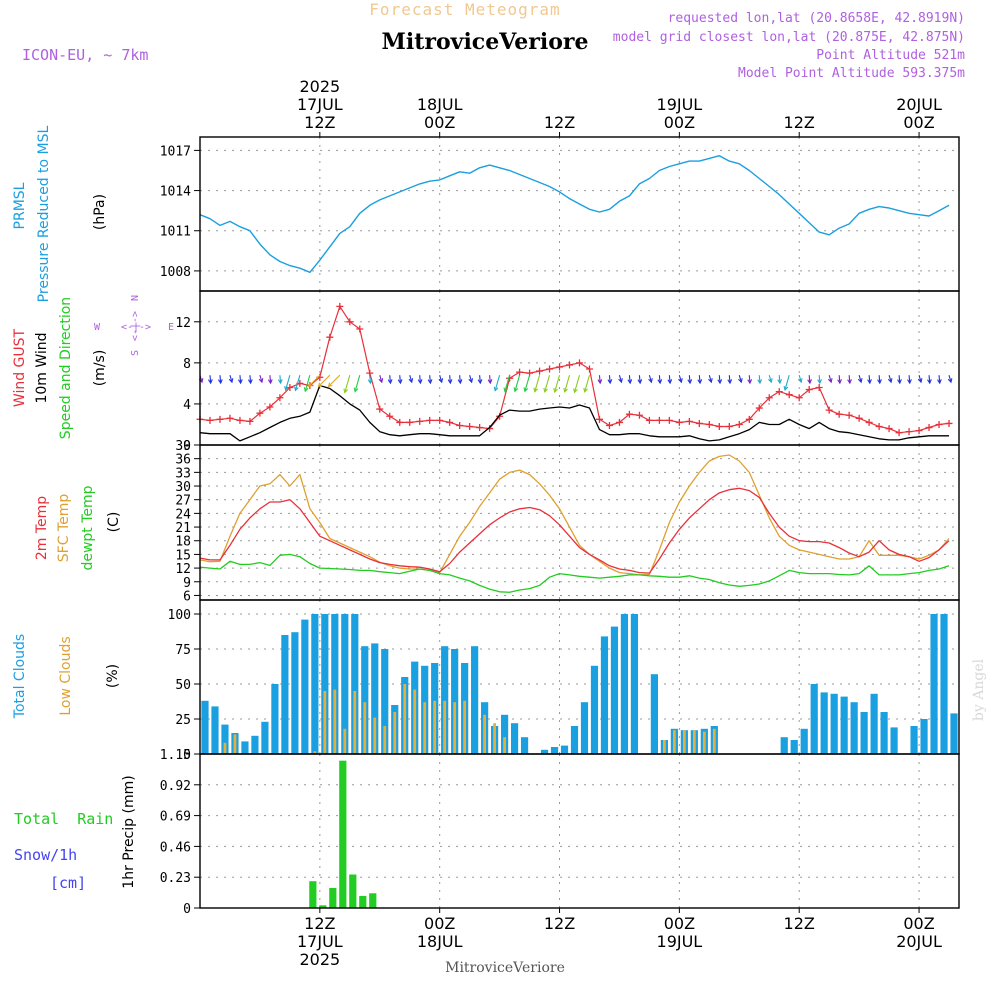 This screenshot has height=1000, width=1000. Describe the element at coordinates (574, 530) in the screenshot. I see `t2m-line` at that location.